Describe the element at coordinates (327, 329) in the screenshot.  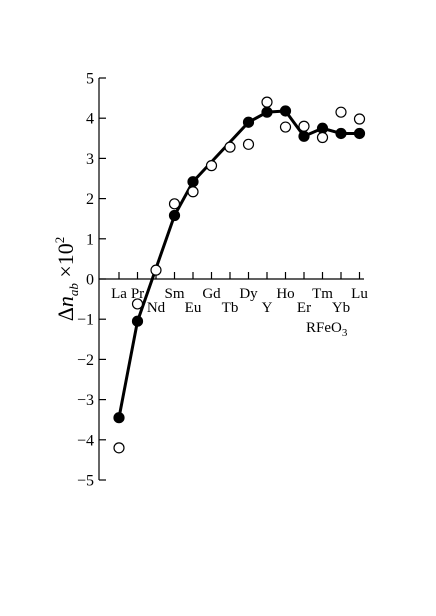
I see `x-axis-title: RFeO3` at that location.